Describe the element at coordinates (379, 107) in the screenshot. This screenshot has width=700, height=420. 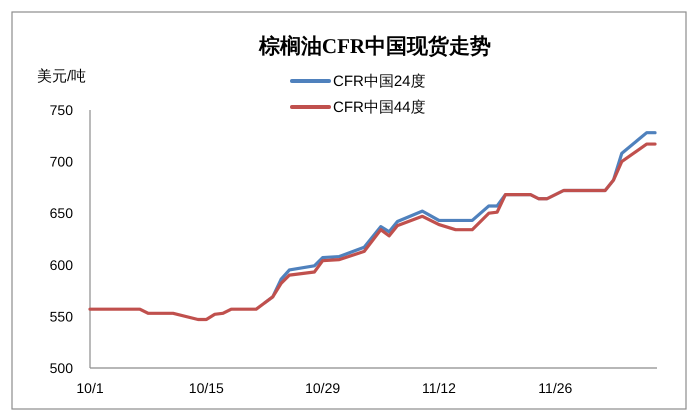
I see `legend-label: CFR中国44度` at that location.